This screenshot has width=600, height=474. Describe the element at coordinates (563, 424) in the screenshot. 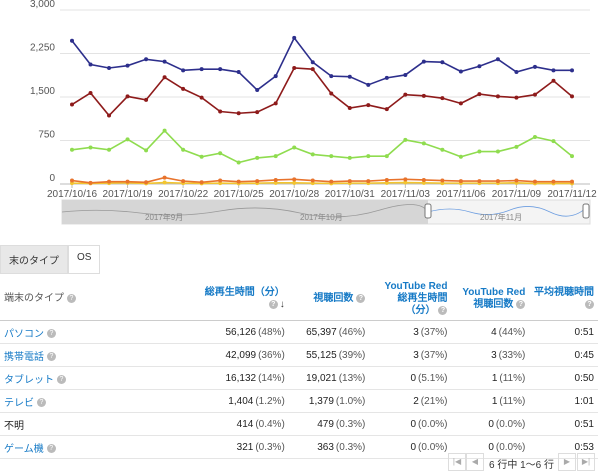

I see `cell: 0:51` at that location.